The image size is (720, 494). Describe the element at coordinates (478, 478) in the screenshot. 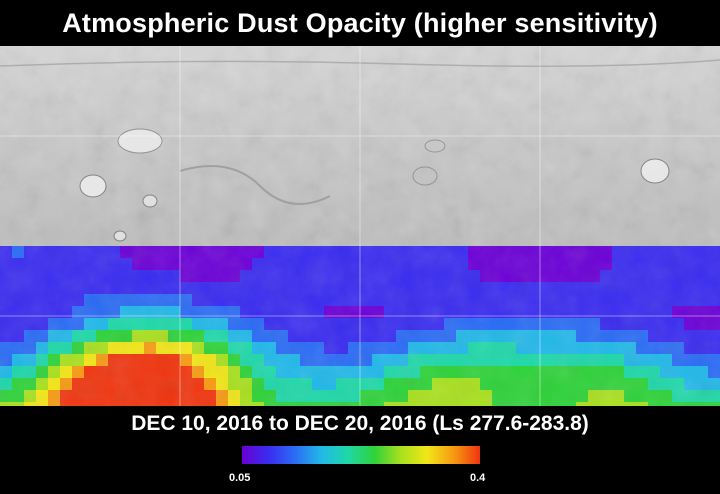

I see `colorbar-max-label: 0.4` at that location.